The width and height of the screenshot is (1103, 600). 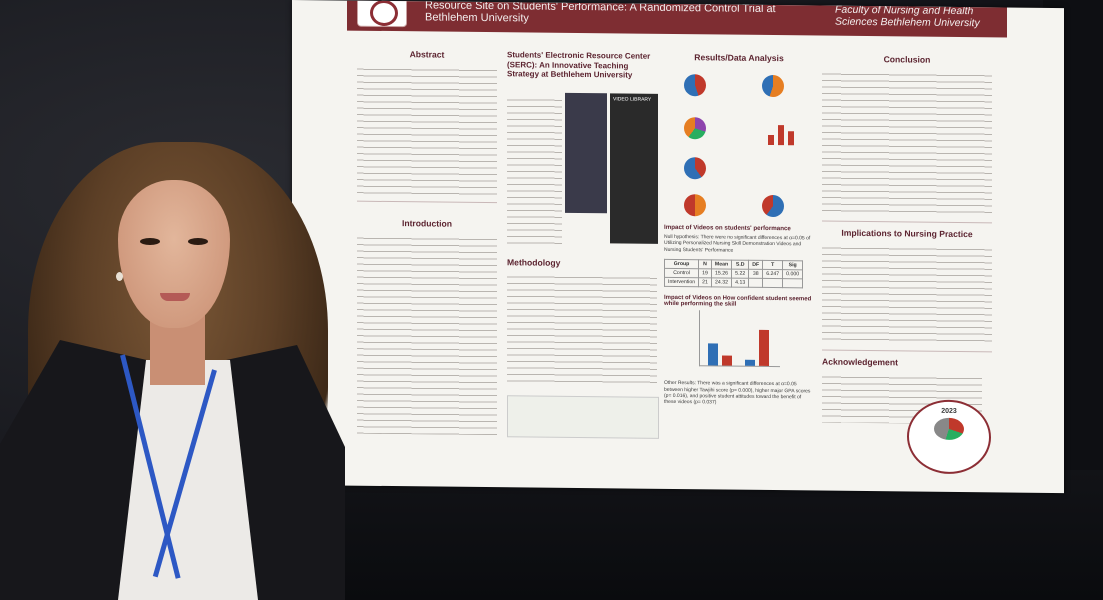 I want to click on website-screenshot, so click(x=586, y=153).